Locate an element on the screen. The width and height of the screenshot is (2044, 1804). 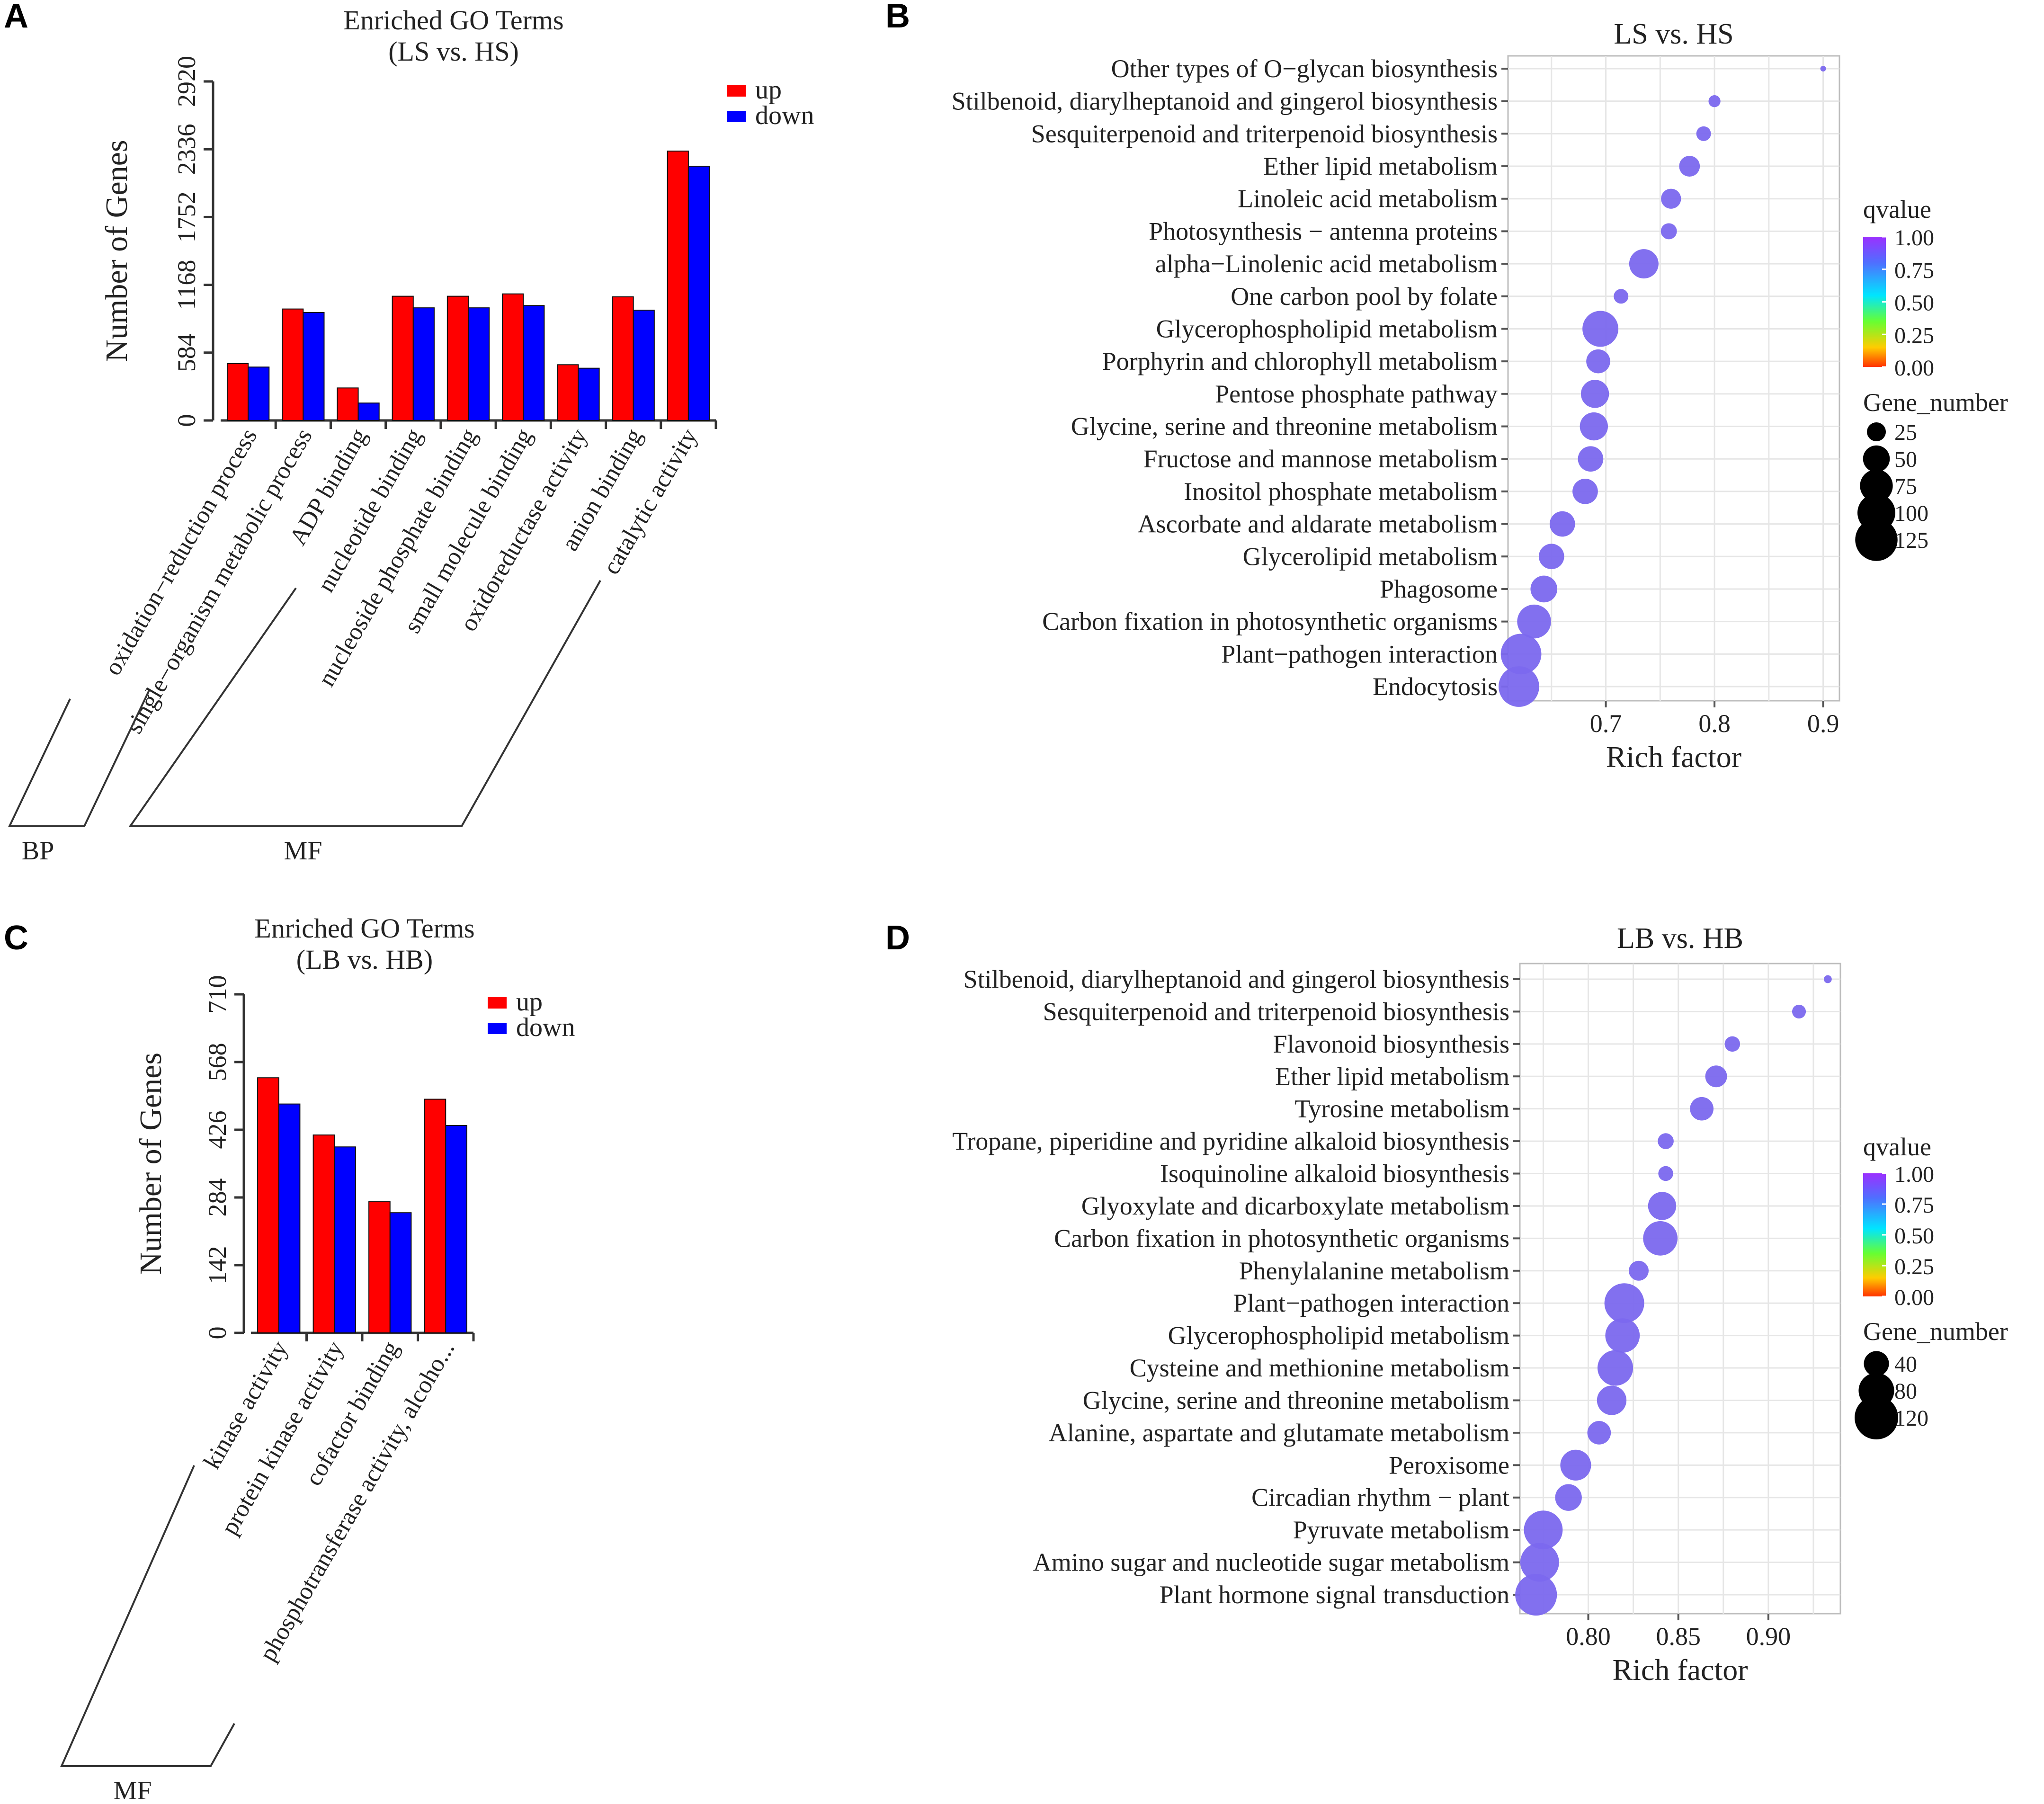
dot-alpha-linolenic-acid-metabolism is located at coordinates (1644, 264).